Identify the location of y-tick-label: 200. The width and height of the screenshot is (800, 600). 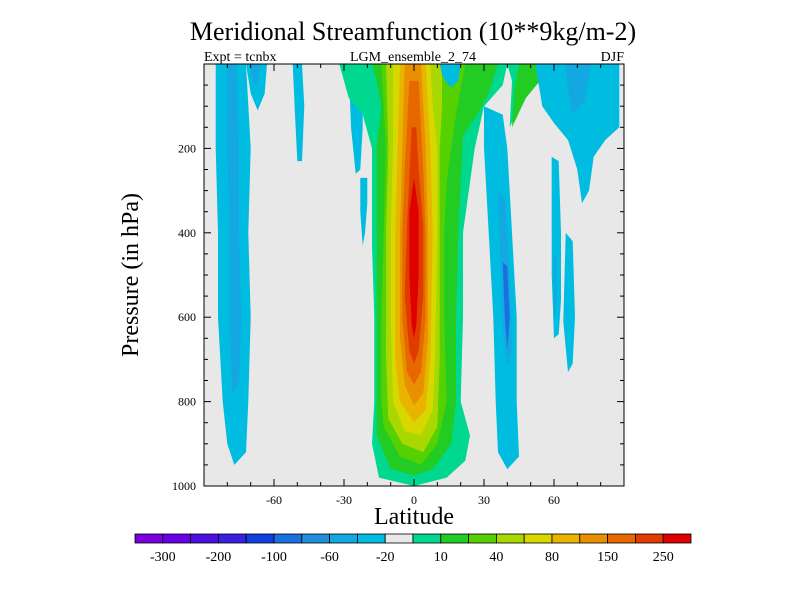
(187, 148).